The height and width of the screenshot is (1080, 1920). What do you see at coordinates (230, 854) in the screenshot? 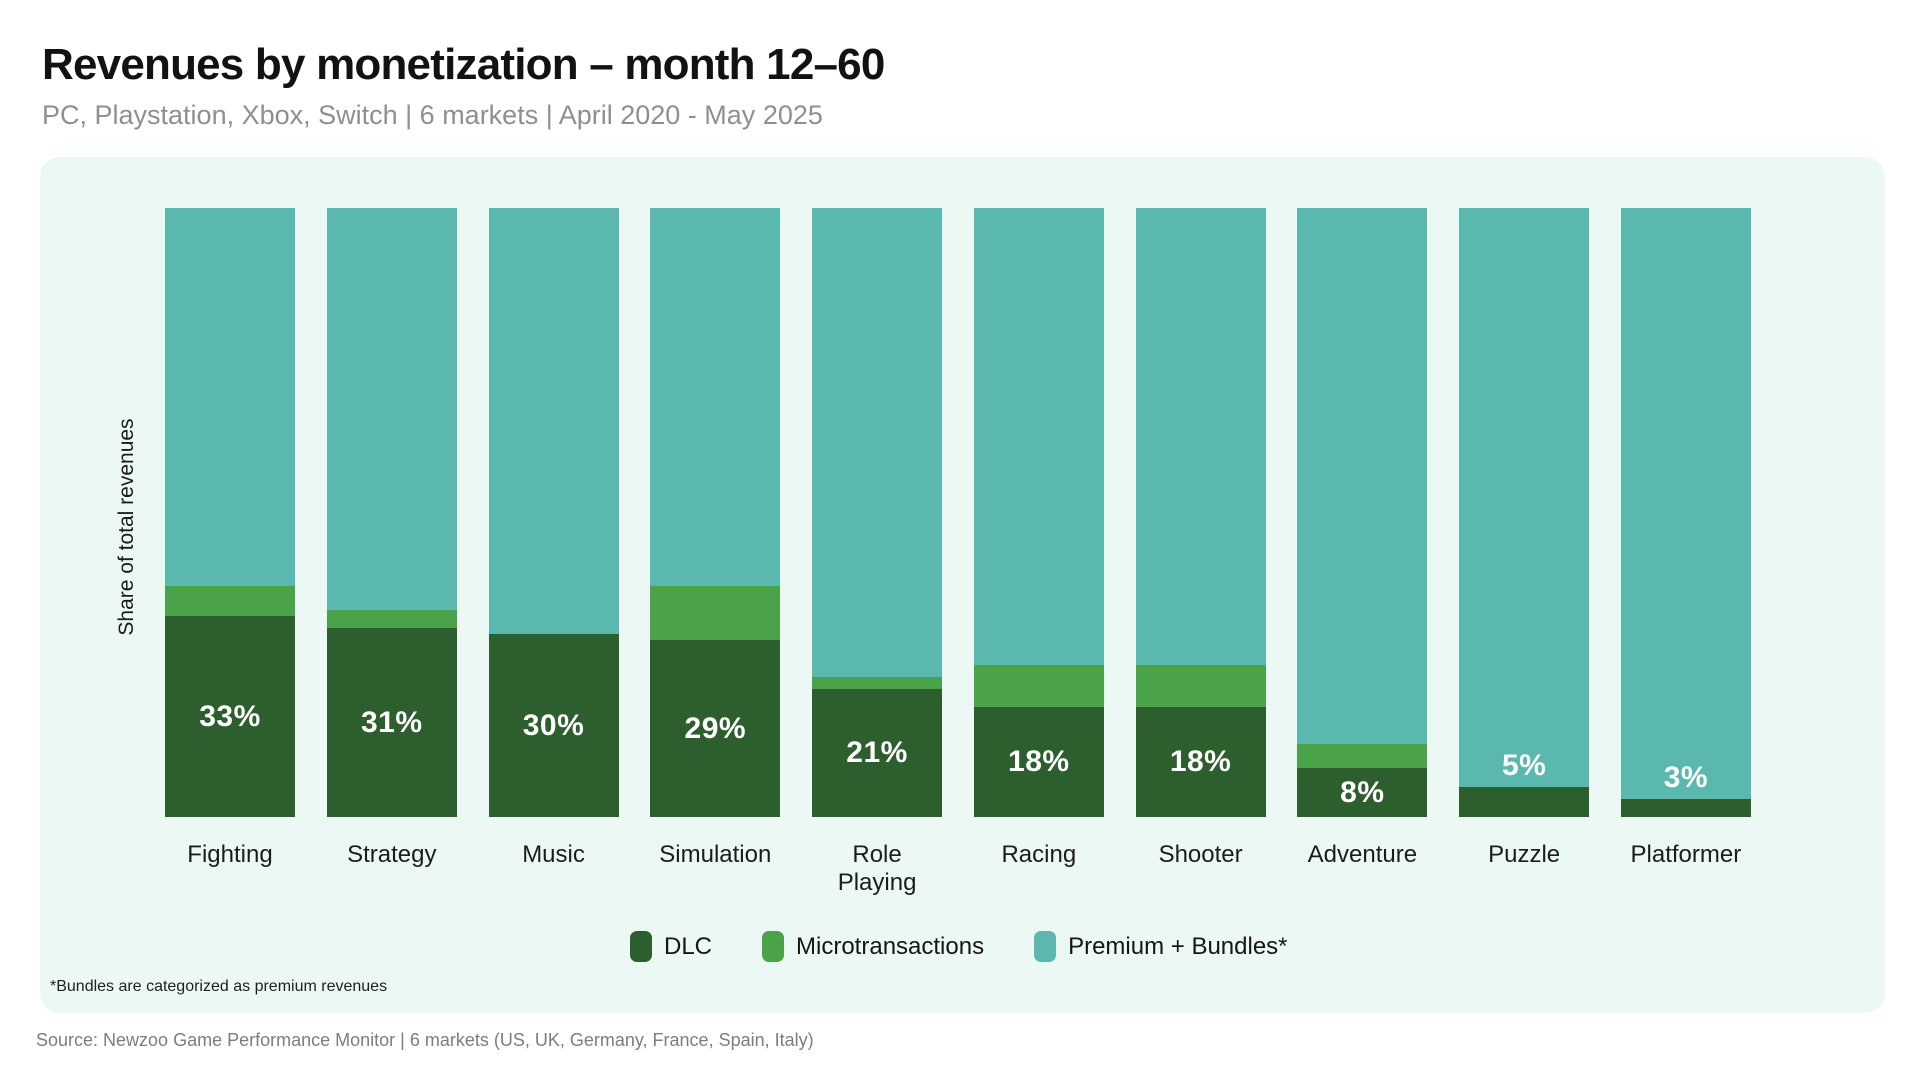
I see `category-label-fighting: Fighting` at bounding box center [230, 854].